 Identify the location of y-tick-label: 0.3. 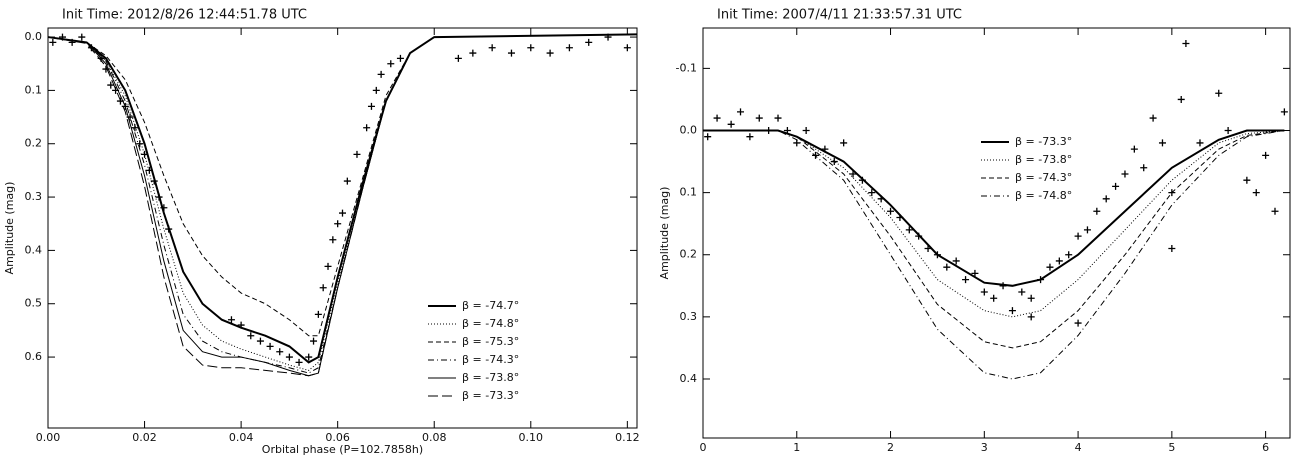
(689, 316).